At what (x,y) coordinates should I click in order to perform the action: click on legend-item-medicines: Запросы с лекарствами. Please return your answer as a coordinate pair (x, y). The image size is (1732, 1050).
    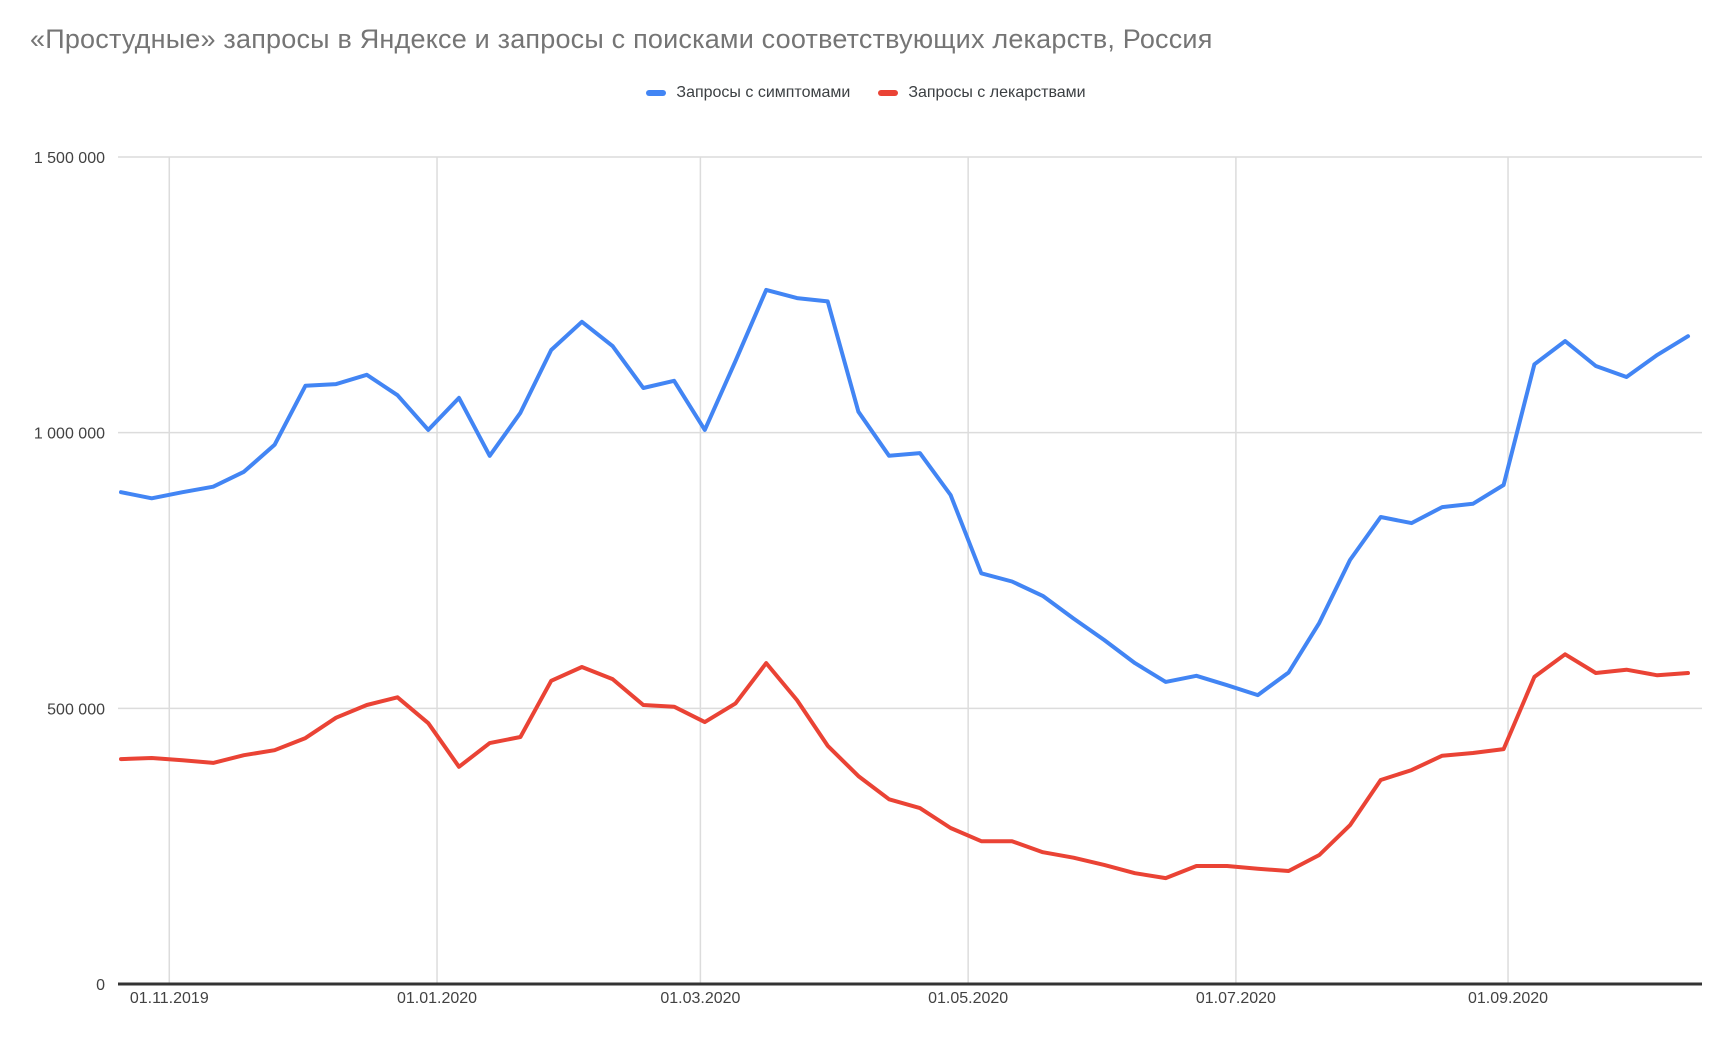
    Looking at the image, I should click on (982, 93).